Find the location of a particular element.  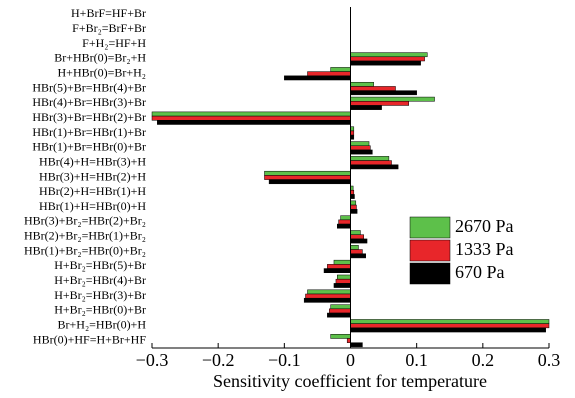

y-tick-label: F+Br₂=BrF+Br is located at coordinates (109, 28).